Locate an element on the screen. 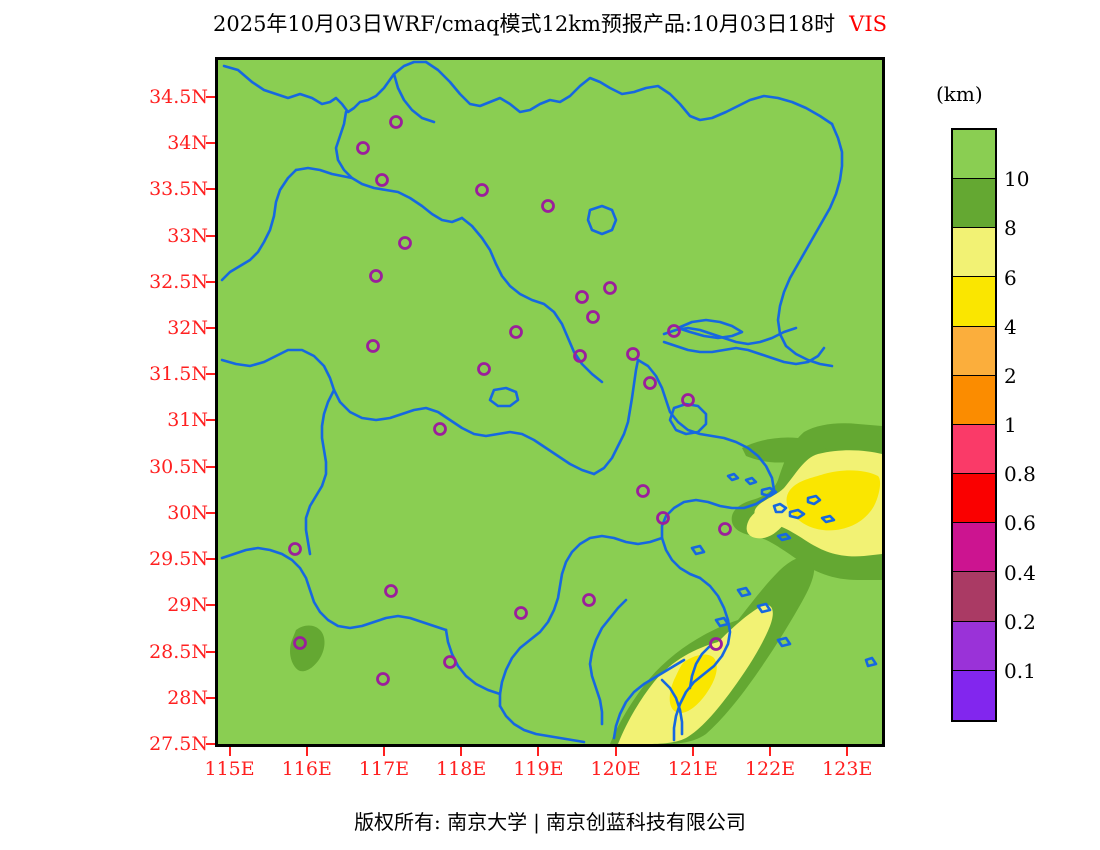 Image resolution: width=1100 pixels, height=850 pixels. latitude-label: 32N is located at coordinates (187, 328).